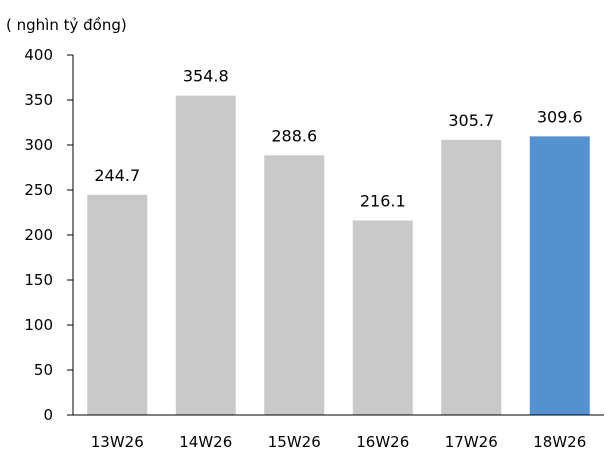  What do you see at coordinates (382, 442) in the screenshot?
I see `x-tick-label: 16W26` at bounding box center [382, 442].